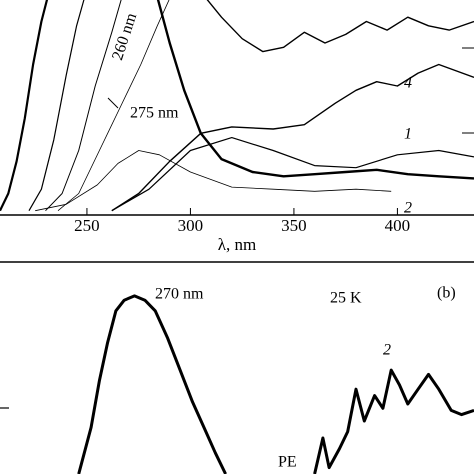 Image resolution: width=474 pixels, height=474 pixels. I want to click on x-tick-label: 250, so click(87, 225).